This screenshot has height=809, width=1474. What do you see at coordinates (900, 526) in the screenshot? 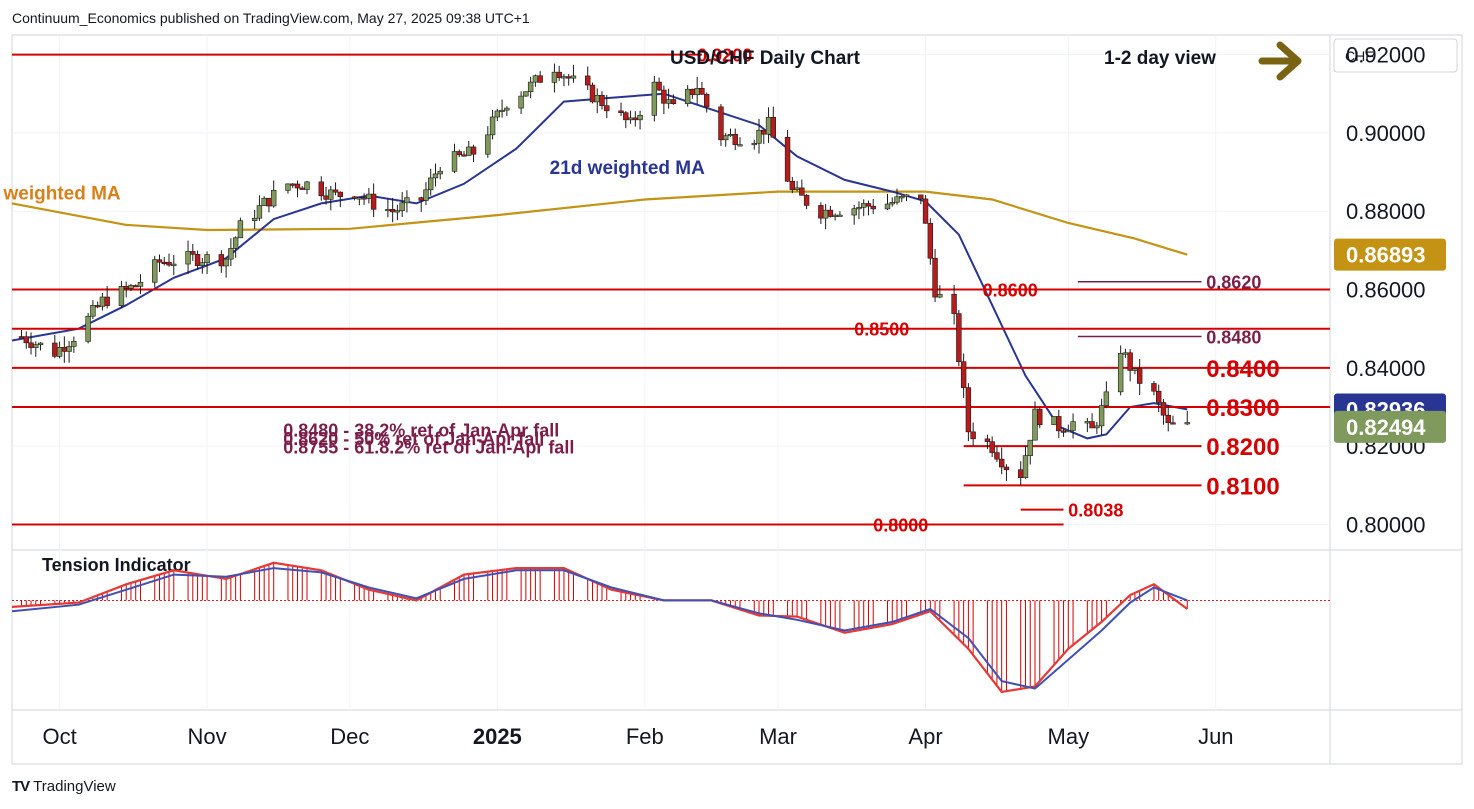
I see `level-label-0.8000: 0.8000` at bounding box center [900, 526].